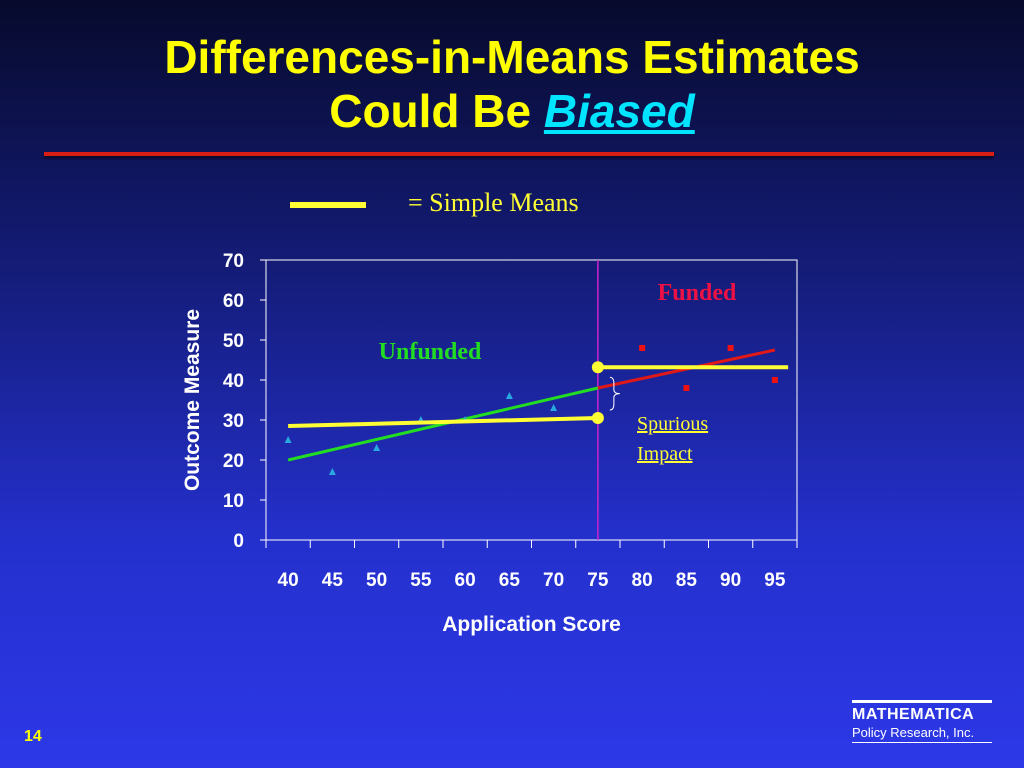 This screenshot has width=1024, height=768. What do you see at coordinates (430, 111) in the screenshot?
I see `title-line-2-prefix: Could Be` at bounding box center [430, 111].